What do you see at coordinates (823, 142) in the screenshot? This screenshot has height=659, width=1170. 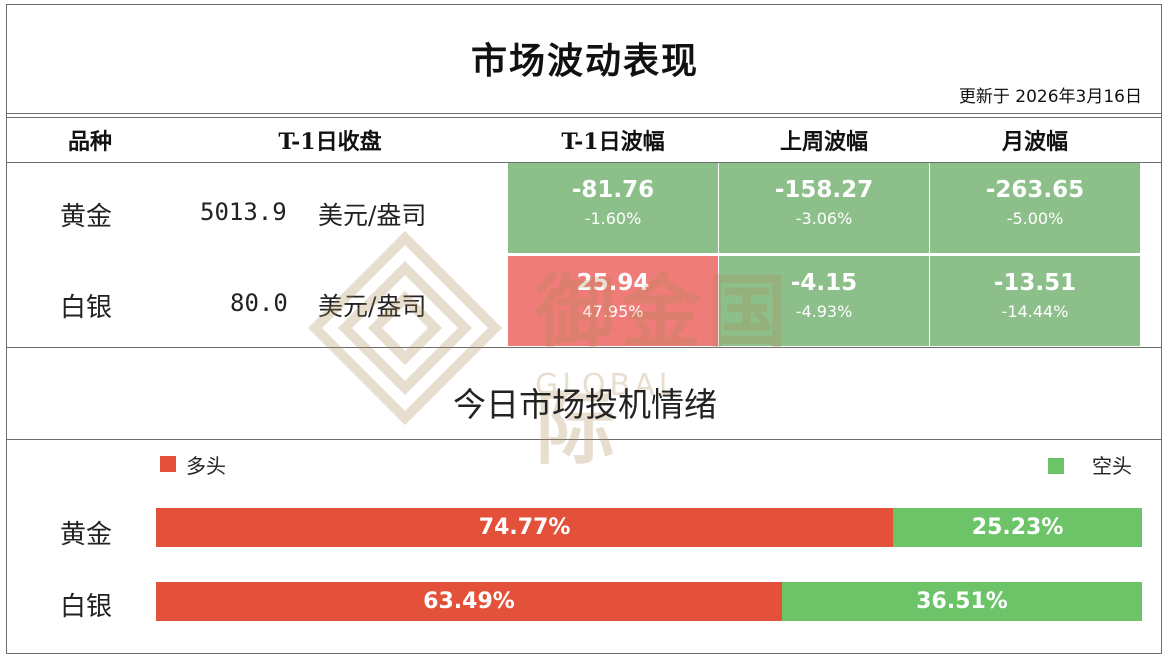 I see `col-header-week-range: 上周波幅` at bounding box center [823, 142].